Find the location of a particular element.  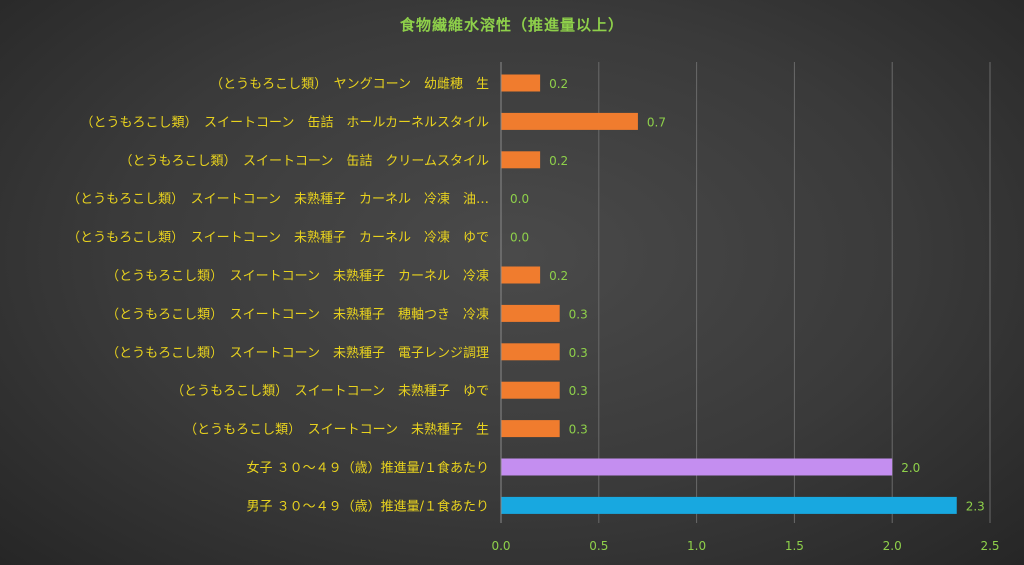

x-tick-label: 1.0 is located at coordinates (696, 546).